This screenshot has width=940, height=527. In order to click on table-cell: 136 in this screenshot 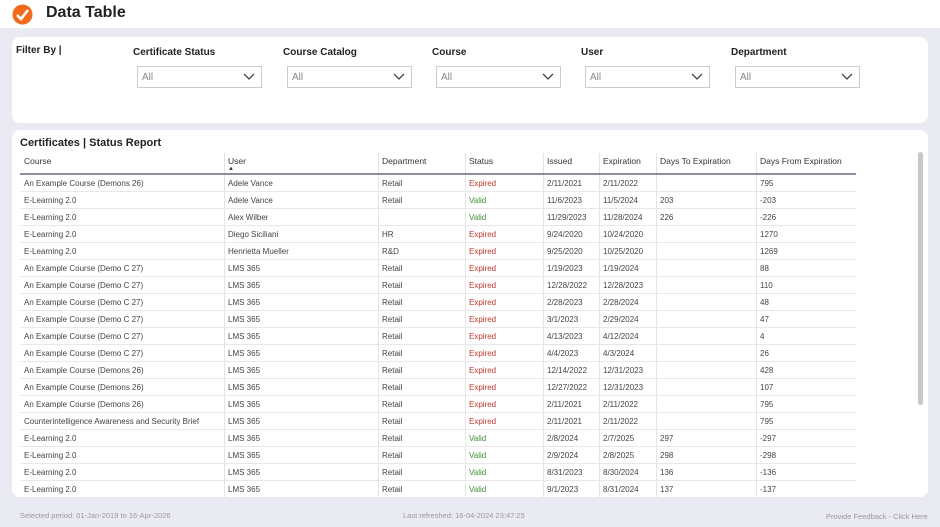, I will do `click(667, 472)`.